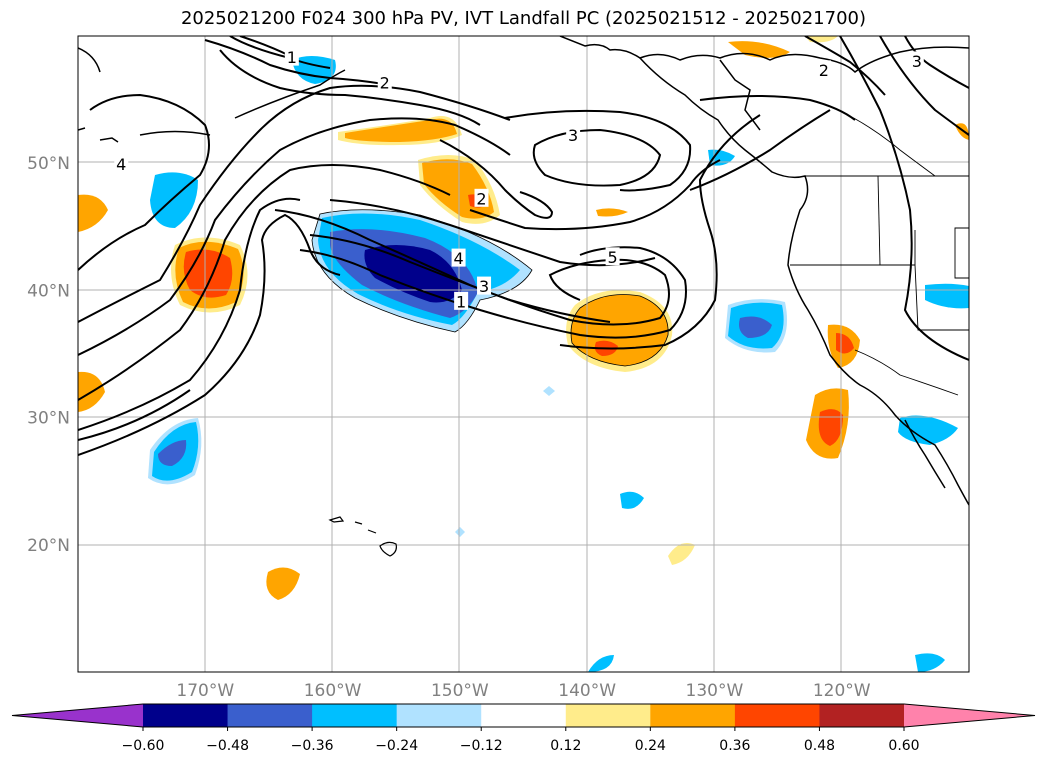  What do you see at coordinates (715, 691) in the screenshot?
I see `longitude-label: 130°W` at bounding box center [715, 691].